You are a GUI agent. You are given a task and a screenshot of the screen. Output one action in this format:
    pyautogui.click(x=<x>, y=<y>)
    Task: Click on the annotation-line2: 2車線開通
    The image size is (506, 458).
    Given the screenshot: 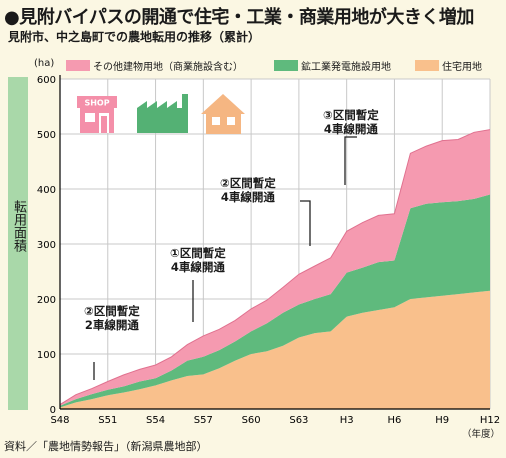 What is the action you would take?
    pyautogui.click(x=111, y=325)
    